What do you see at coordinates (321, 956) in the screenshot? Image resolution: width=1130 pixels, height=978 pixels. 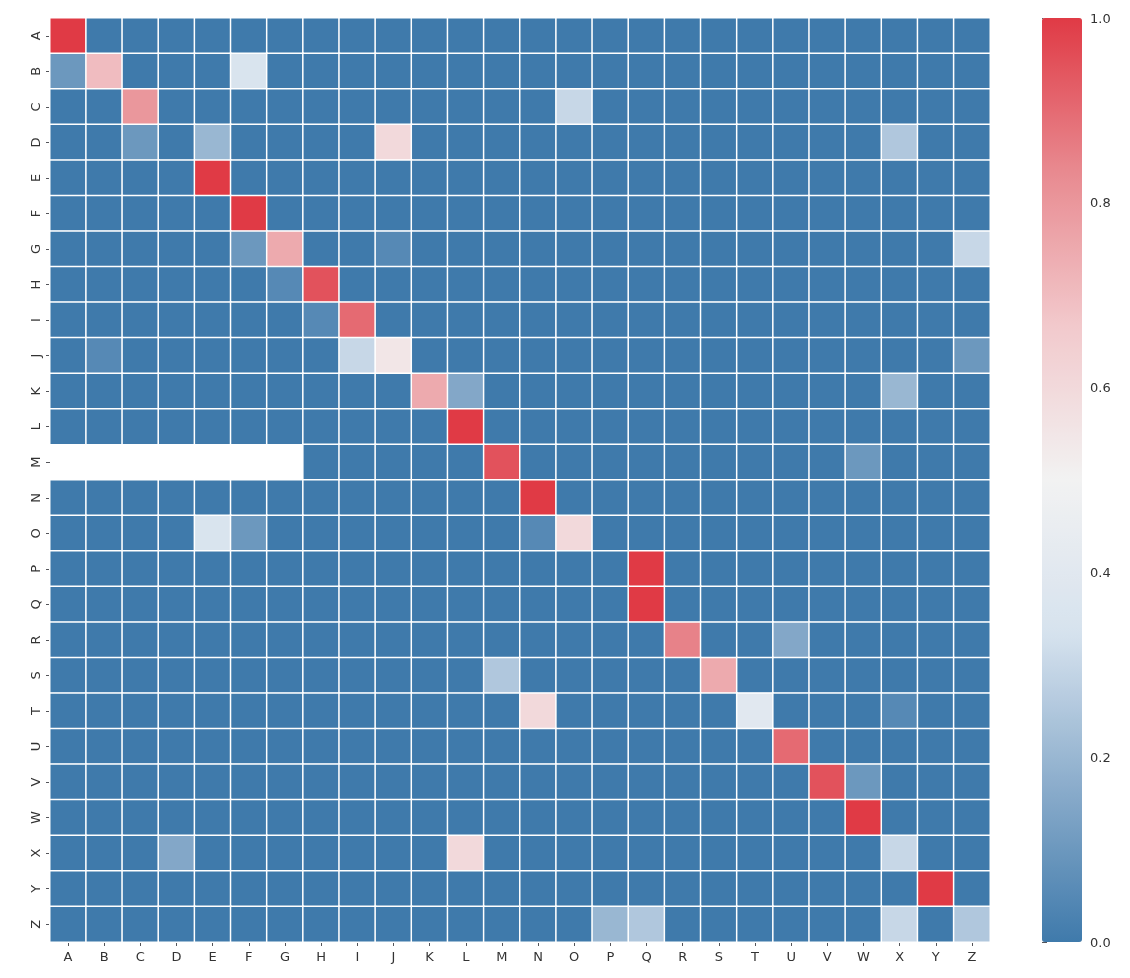 I see `x-tick-label: H` at bounding box center [321, 956].